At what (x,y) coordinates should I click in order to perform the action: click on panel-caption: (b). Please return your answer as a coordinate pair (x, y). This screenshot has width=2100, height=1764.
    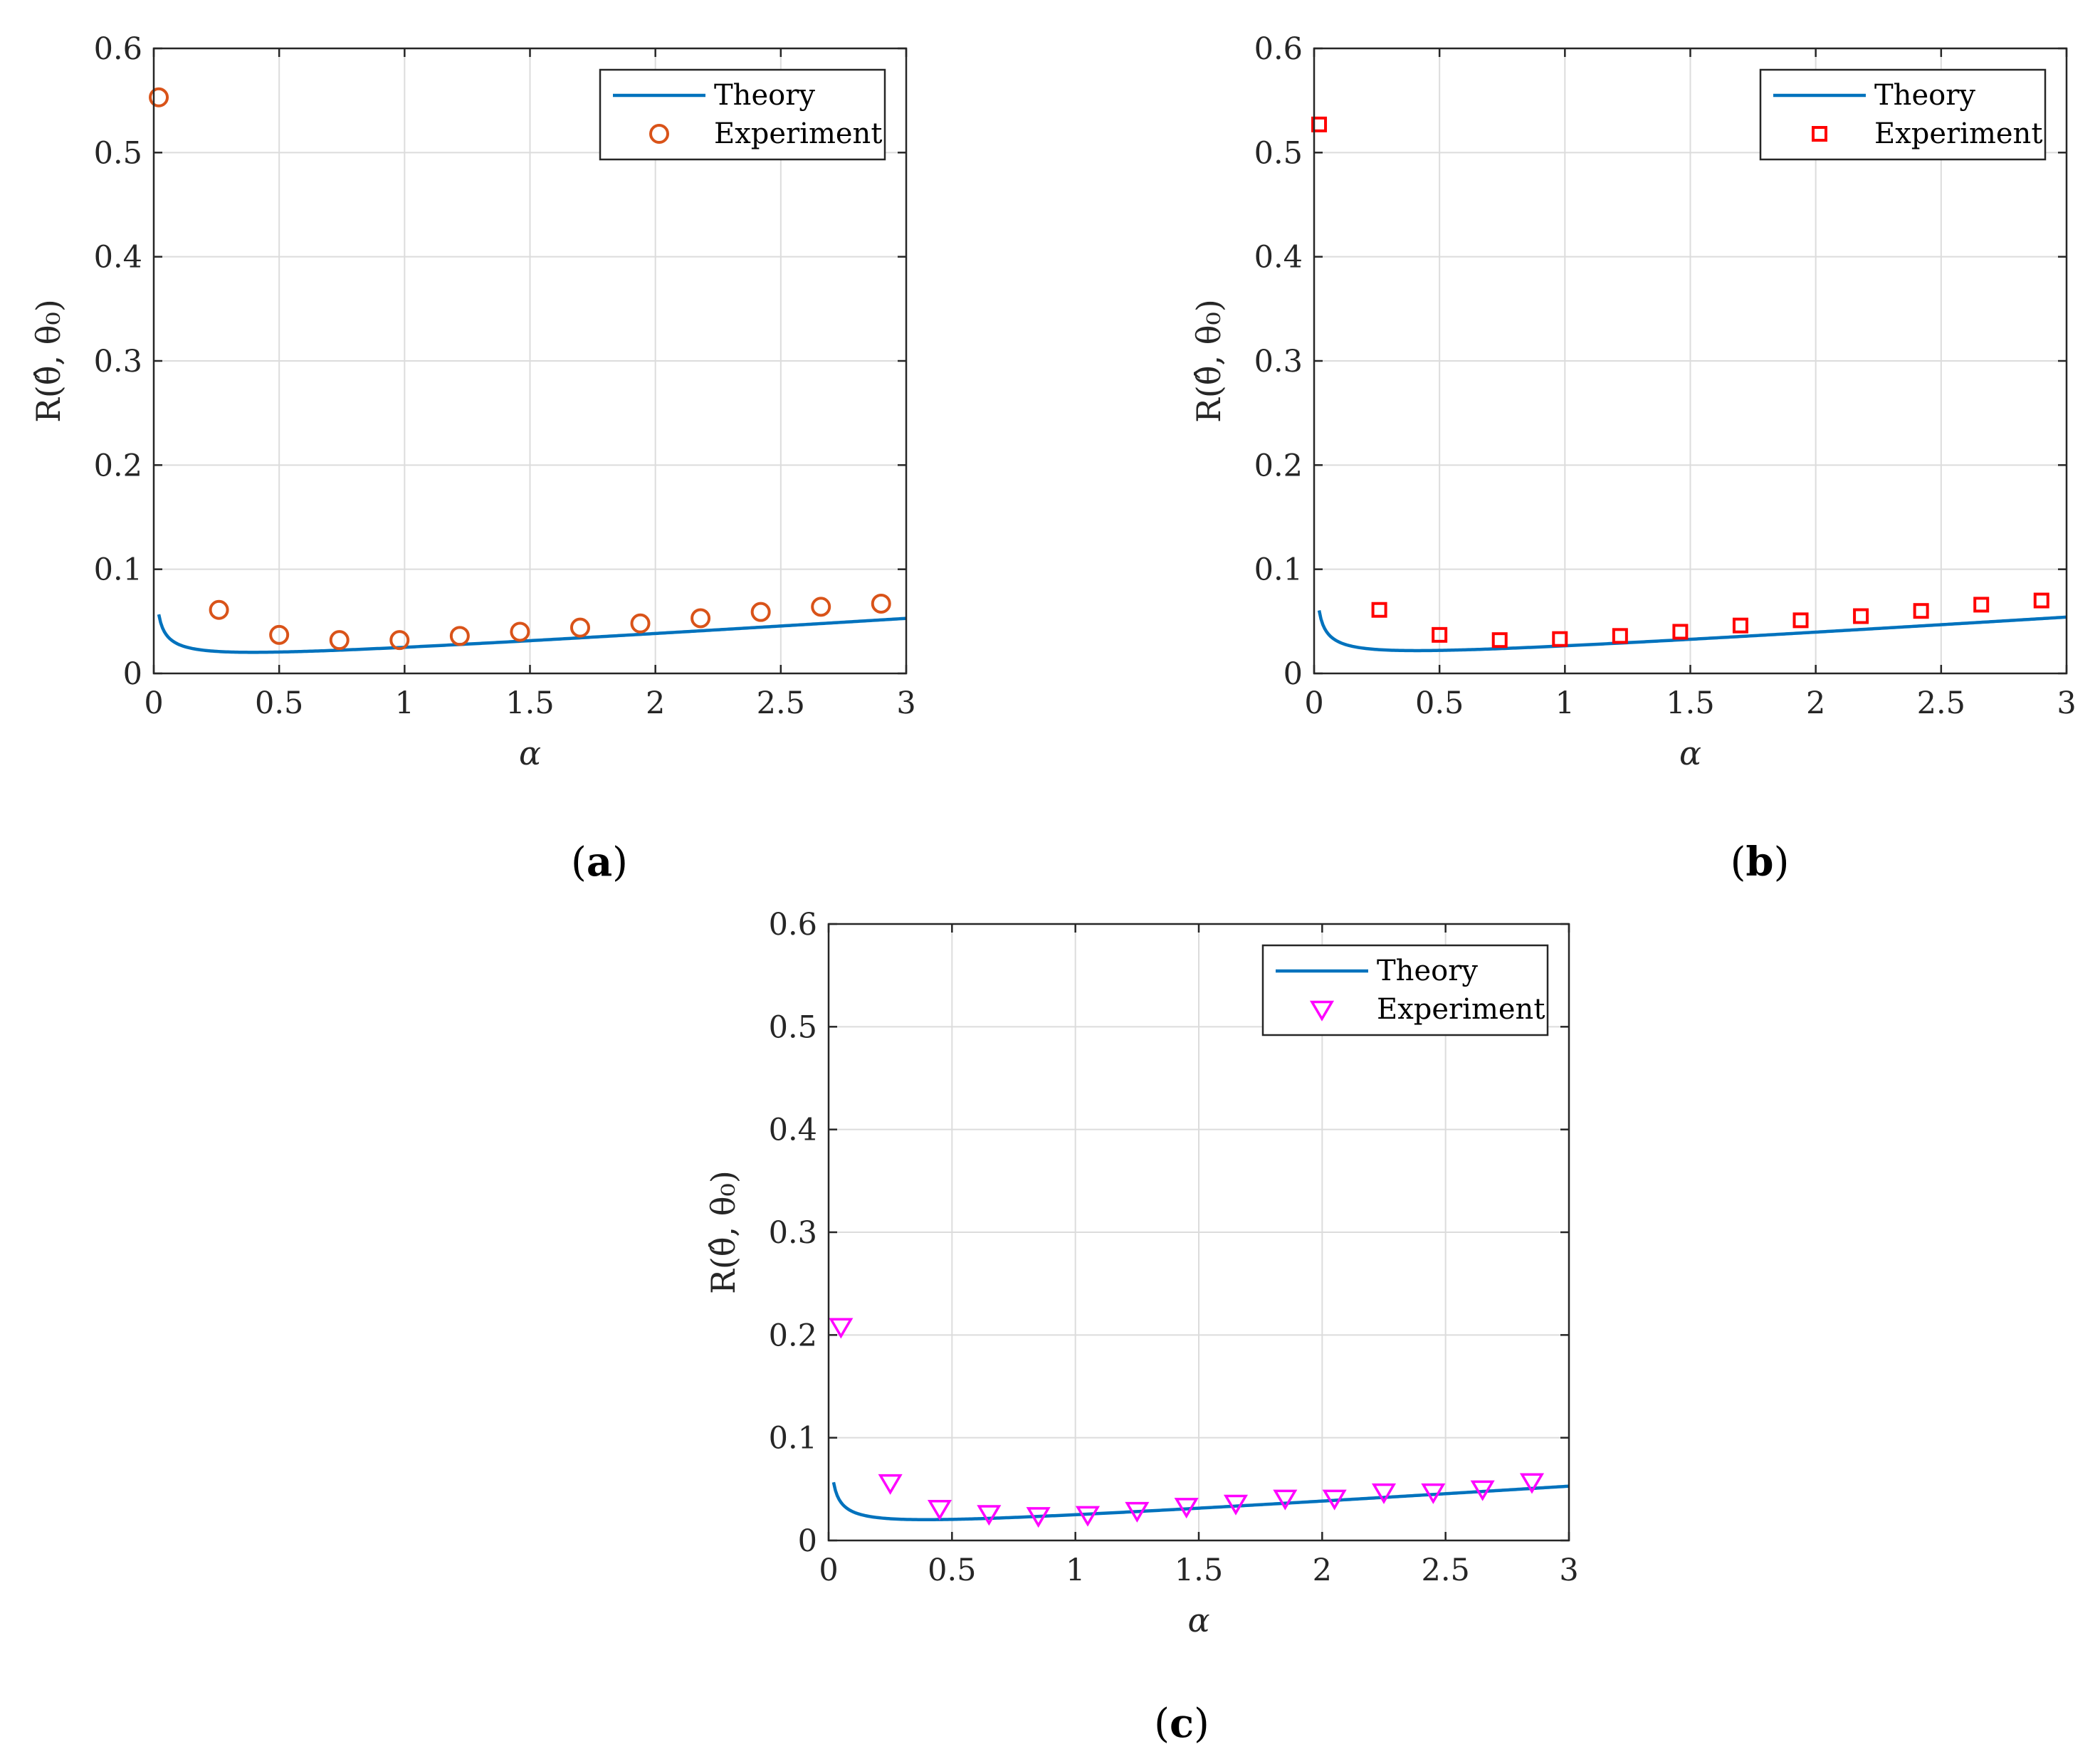
    Looking at the image, I should click on (1760, 862).